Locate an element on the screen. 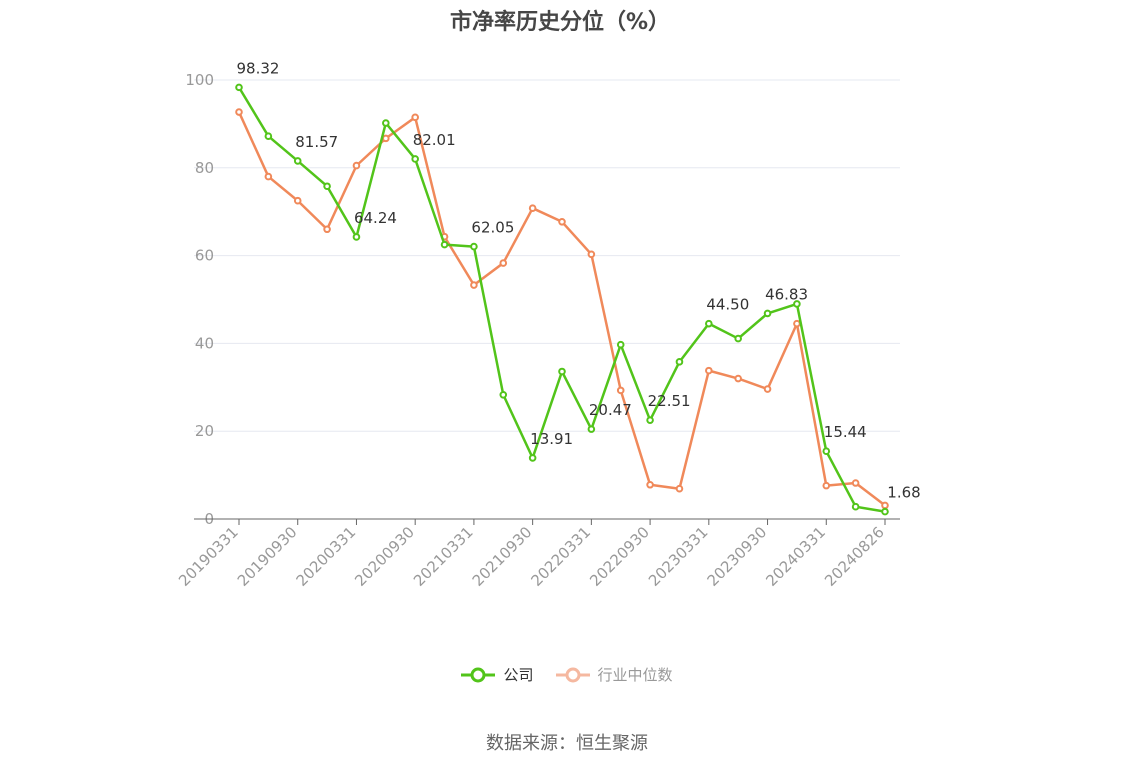 Image resolution: width=1134 pixels, height=766 pixels. data-label-company: 64.24 is located at coordinates (375, 218).